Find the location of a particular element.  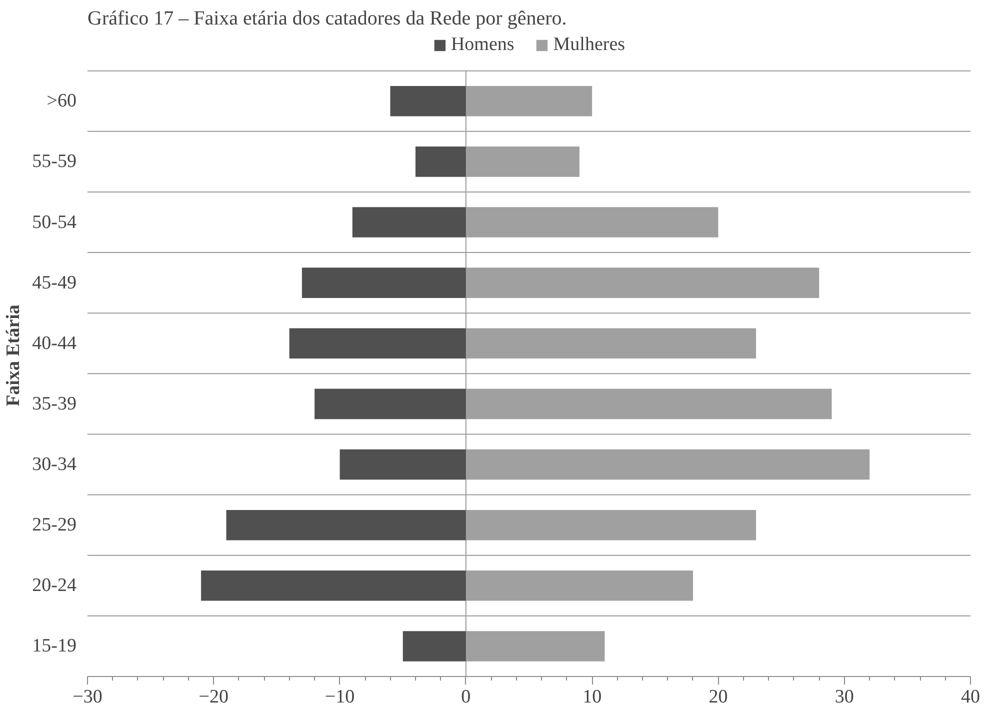

legend-label: Homens is located at coordinates (482, 45).